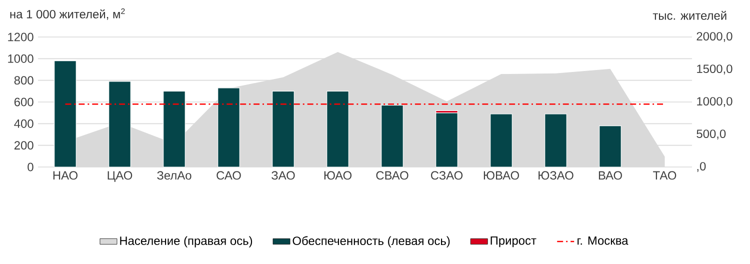 This screenshot has width=750, height=264. What do you see at coordinates (24, 102) in the screenshot?
I see `y-tick-label: 600` at bounding box center [24, 102].